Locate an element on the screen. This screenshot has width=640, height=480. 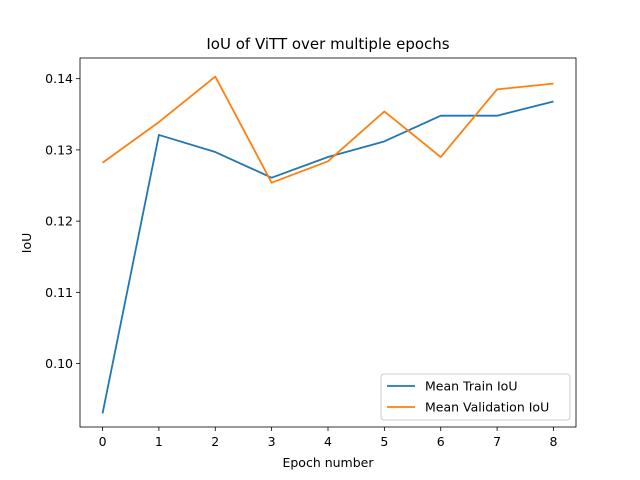
y-axis-label: IoU is located at coordinates (26, 243).